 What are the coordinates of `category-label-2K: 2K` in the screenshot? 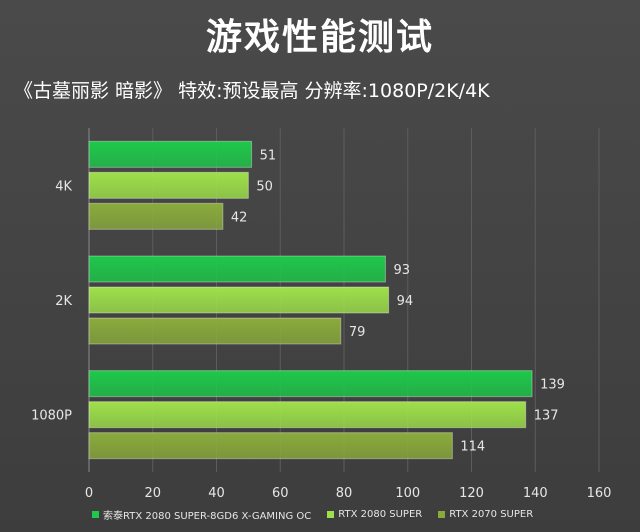 It's located at (63, 301).